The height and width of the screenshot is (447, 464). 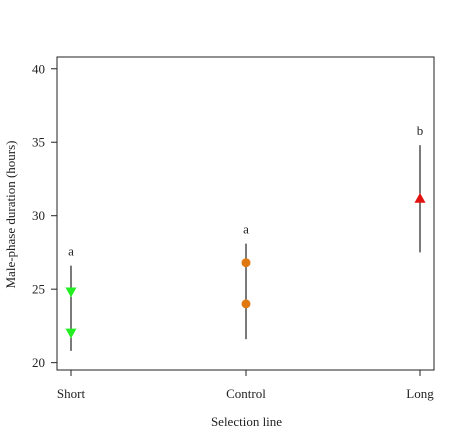 I want to click on y-axis: 20 25 30 35 40, so click(x=44, y=215).